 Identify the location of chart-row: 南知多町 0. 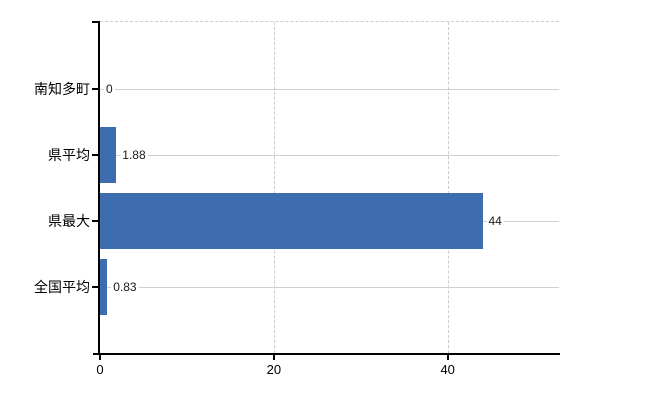
(296, 89).